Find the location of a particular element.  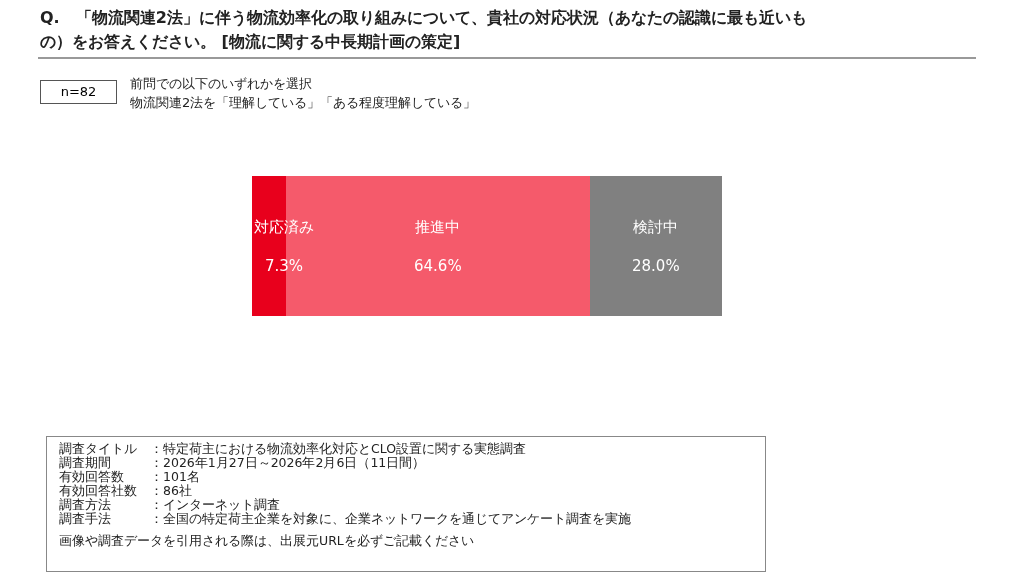

text: n=82 is located at coordinates (78, 92).